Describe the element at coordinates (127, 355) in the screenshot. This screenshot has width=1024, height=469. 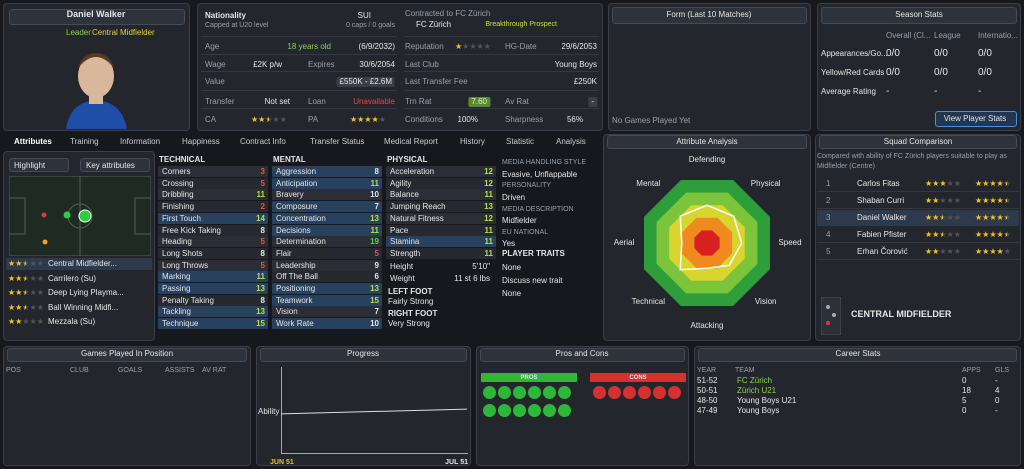
I see `games-header` at that location.